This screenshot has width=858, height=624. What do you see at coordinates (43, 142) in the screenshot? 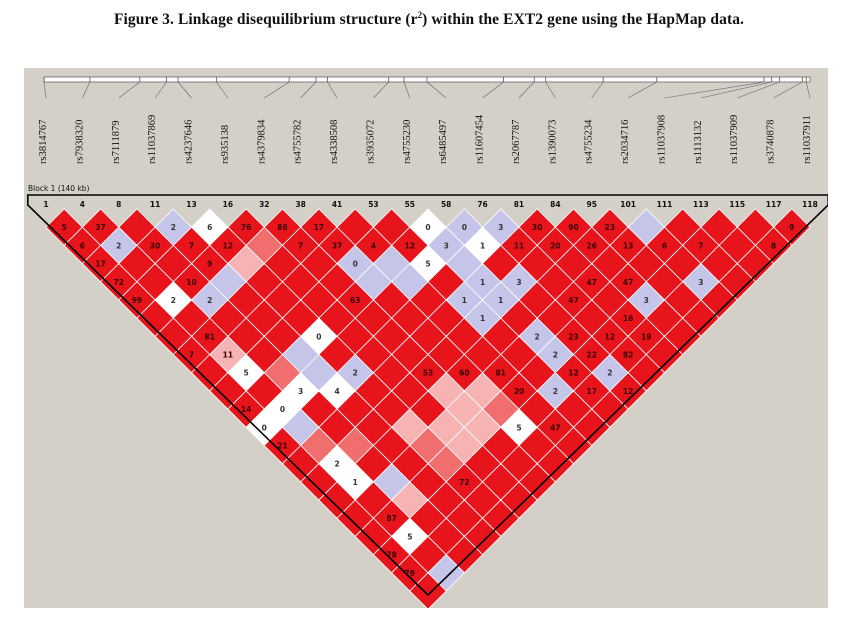
I see `snp-label: rs3814767` at bounding box center [43, 142].